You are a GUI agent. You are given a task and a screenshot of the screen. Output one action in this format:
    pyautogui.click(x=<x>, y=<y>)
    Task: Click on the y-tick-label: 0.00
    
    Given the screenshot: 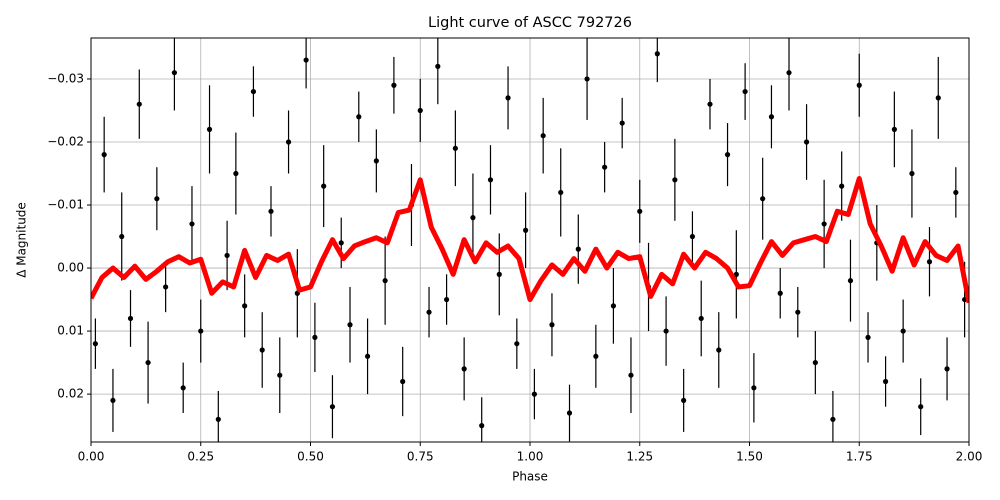 What is the action you would take?
    pyautogui.click(x=70, y=268)
    